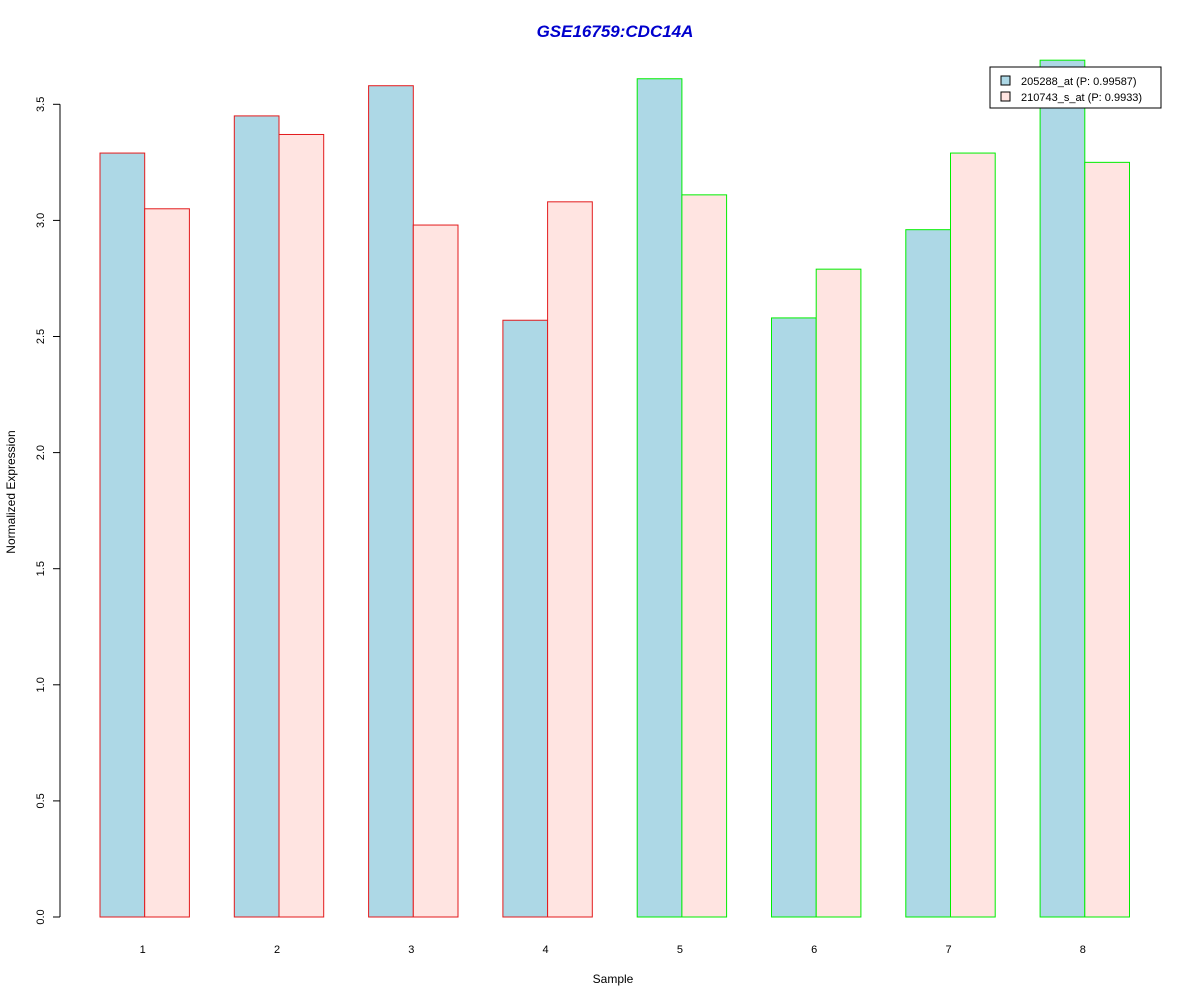 The image size is (1200, 1005). Describe the element at coordinates (814, 950) in the screenshot. I see `x-tick-label: 6` at that location.